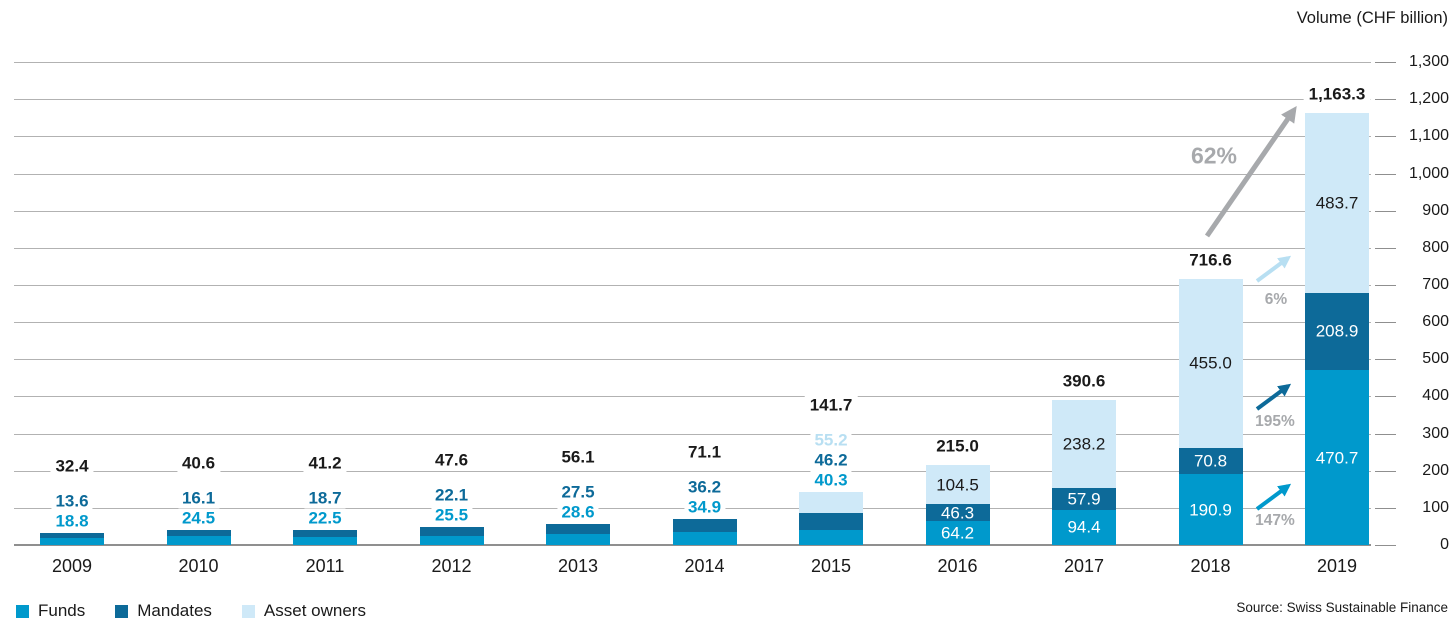  What do you see at coordinates (1210, 260) in the screenshot?
I see `bar-total-label: 716.6` at bounding box center [1210, 260].